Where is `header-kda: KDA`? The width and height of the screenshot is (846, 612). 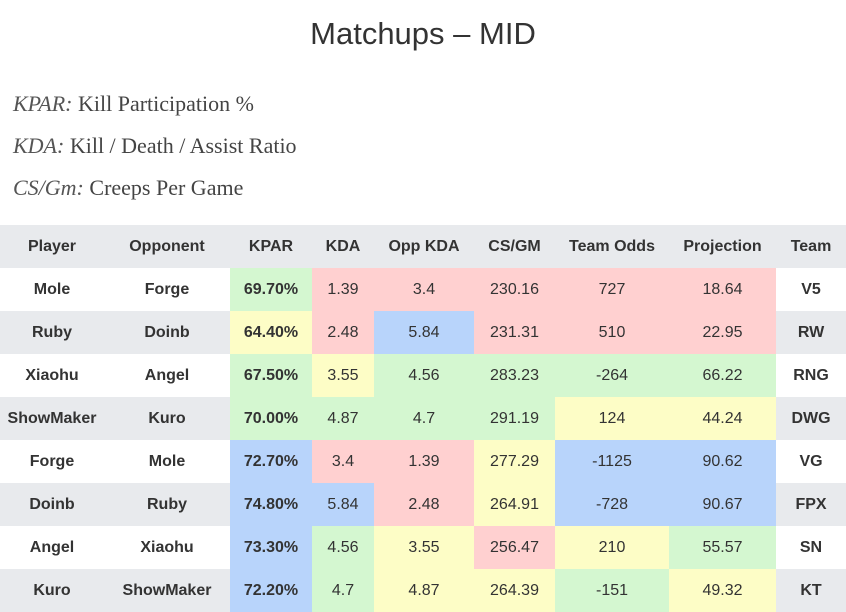
header-kda: KDA is located at coordinates (343, 246).